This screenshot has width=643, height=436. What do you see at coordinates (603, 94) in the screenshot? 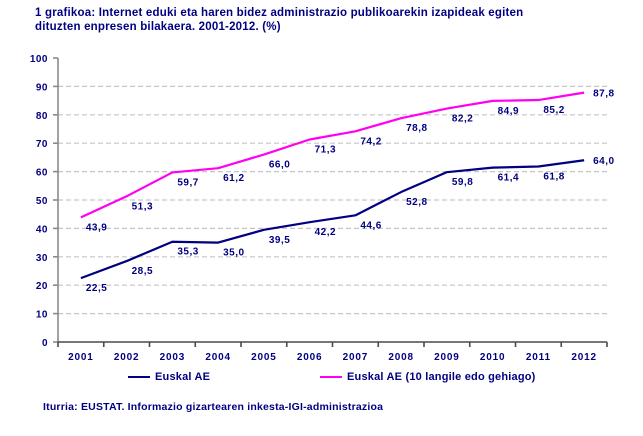
I see `data-label: 87,8` at bounding box center [603, 94].